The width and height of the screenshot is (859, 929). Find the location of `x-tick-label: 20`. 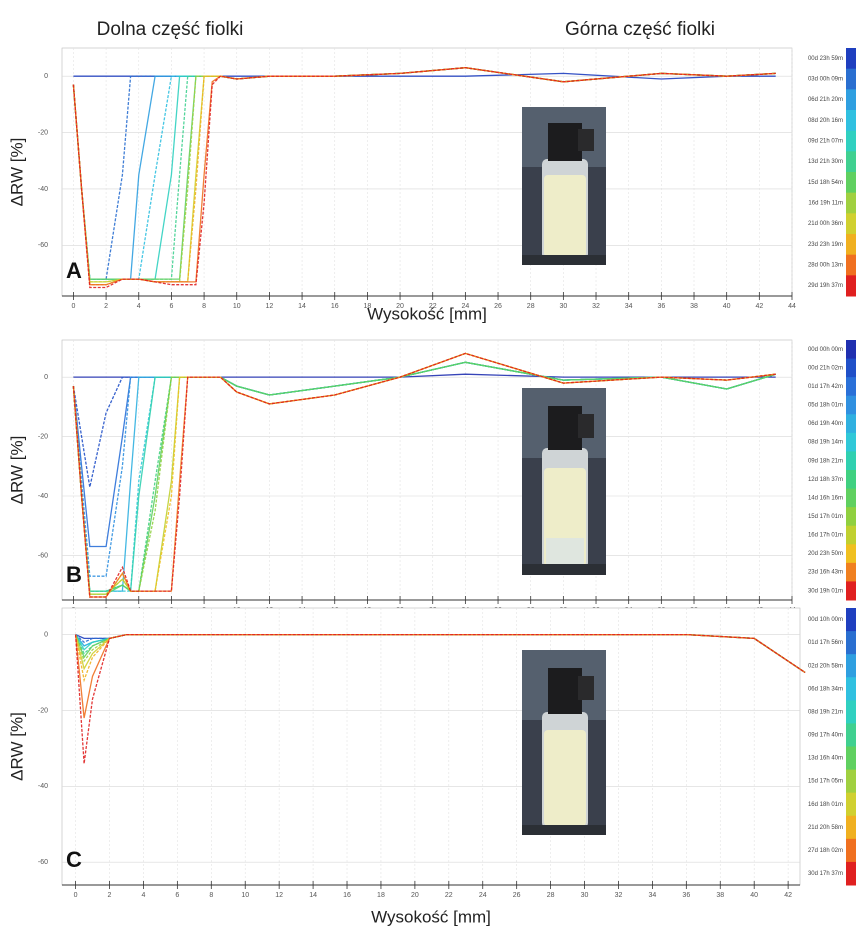

x-tick-label: 20 is located at coordinates (415, 895).